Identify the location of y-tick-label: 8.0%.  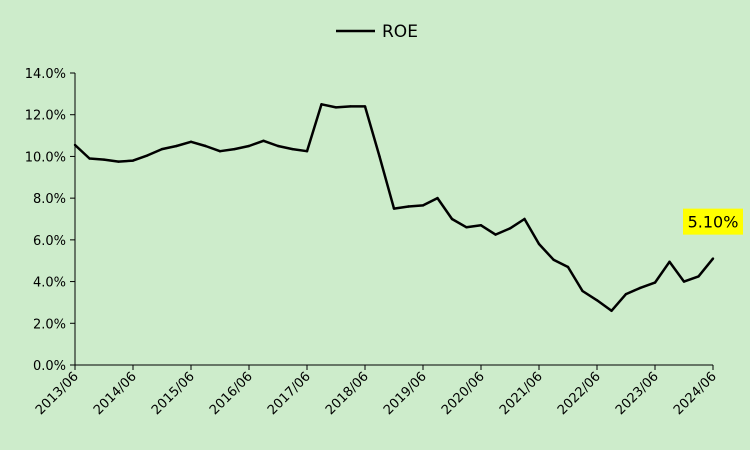
(49, 199).